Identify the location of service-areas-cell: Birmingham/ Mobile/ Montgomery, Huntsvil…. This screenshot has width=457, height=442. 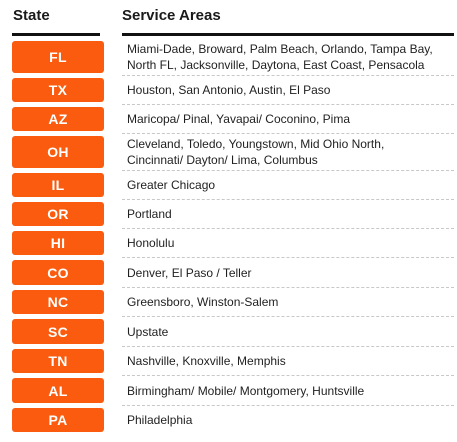
(243, 391).